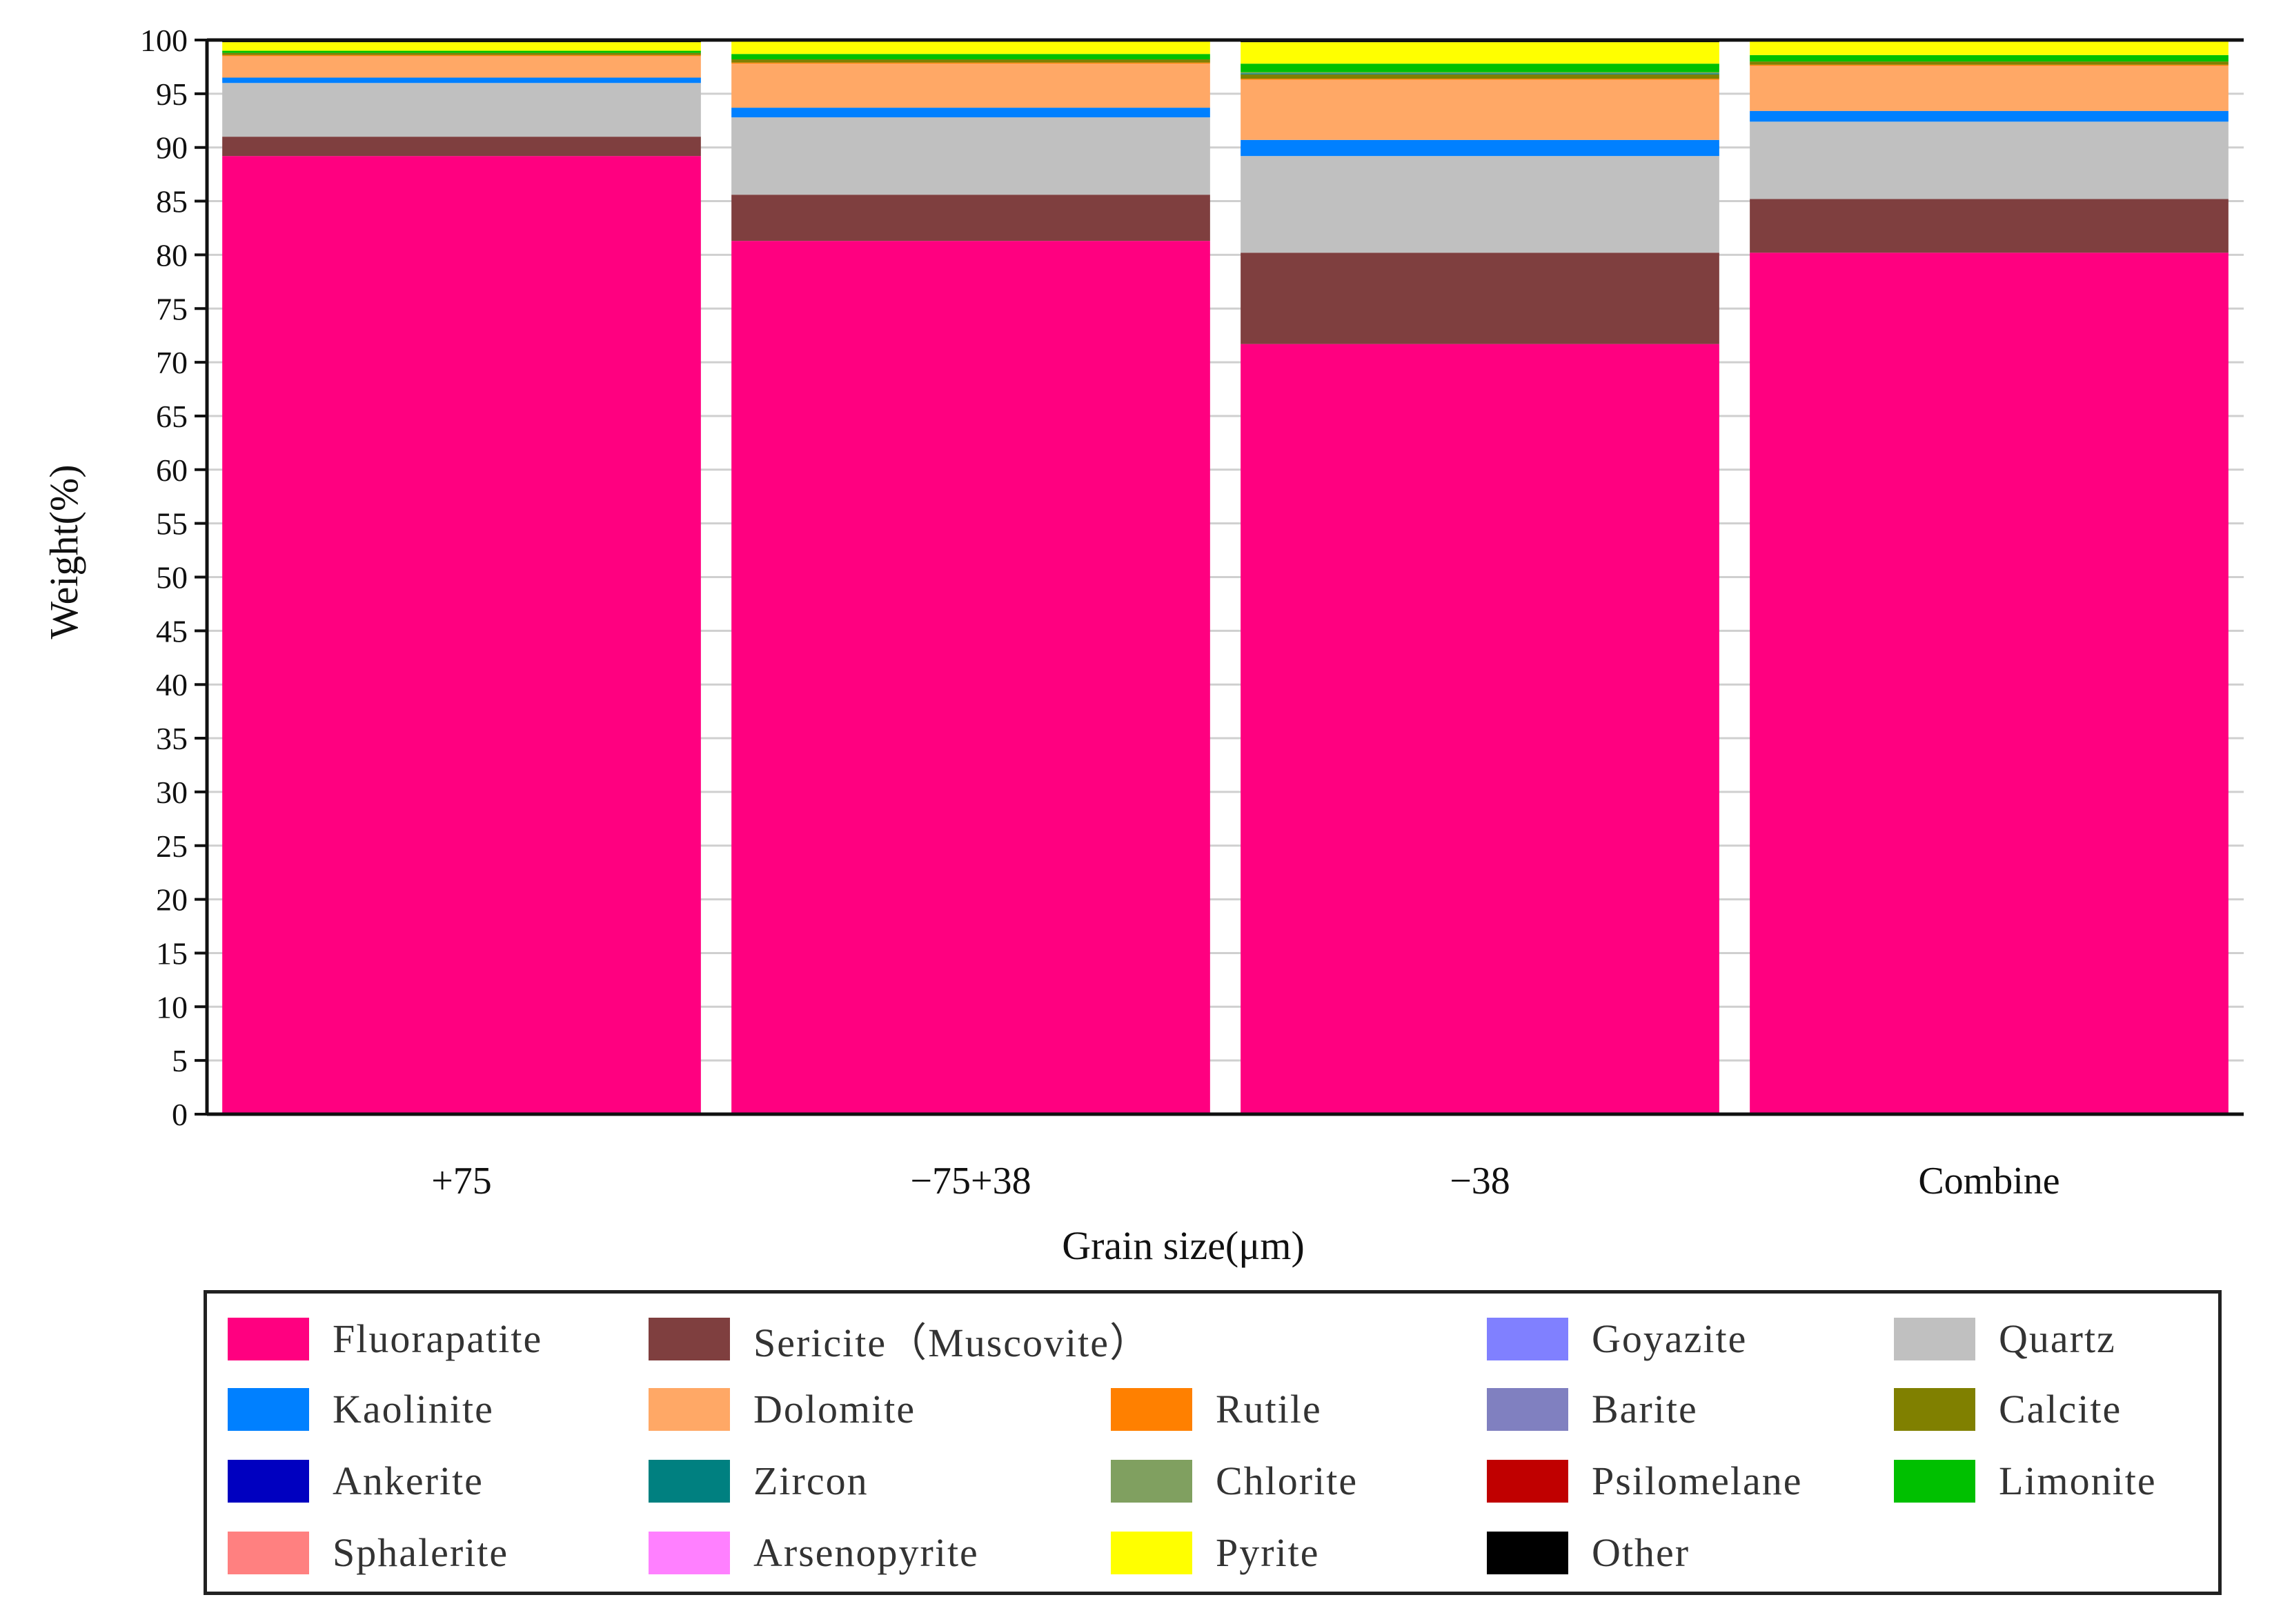  What do you see at coordinates (1268, 1552) in the screenshot?
I see `legend-label: Pyrite` at bounding box center [1268, 1552].